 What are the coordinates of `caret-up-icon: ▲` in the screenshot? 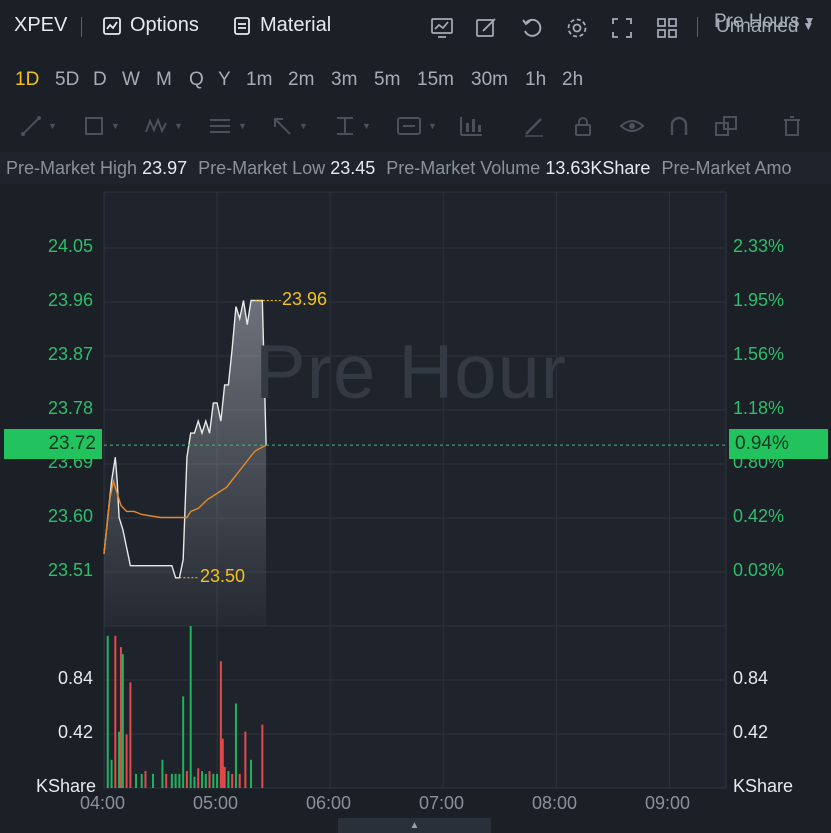 It's located at (414, 825).